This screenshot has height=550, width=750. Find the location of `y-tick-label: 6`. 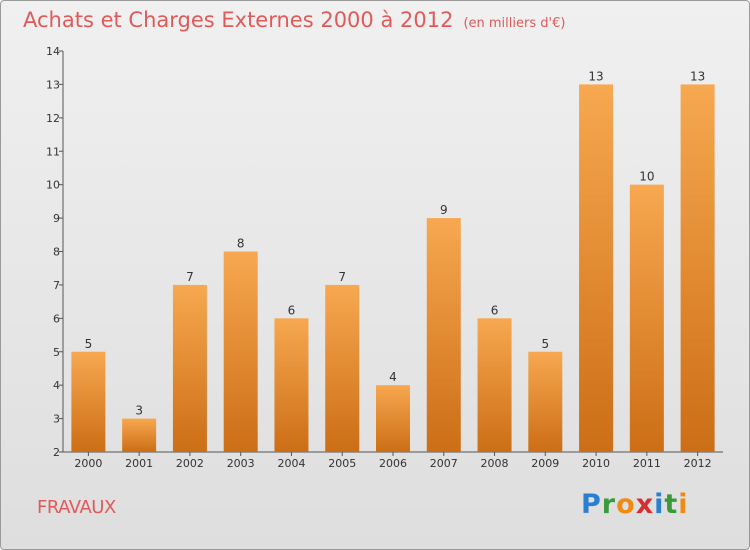

y-tick-label: 6 is located at coordinates (56, 318).